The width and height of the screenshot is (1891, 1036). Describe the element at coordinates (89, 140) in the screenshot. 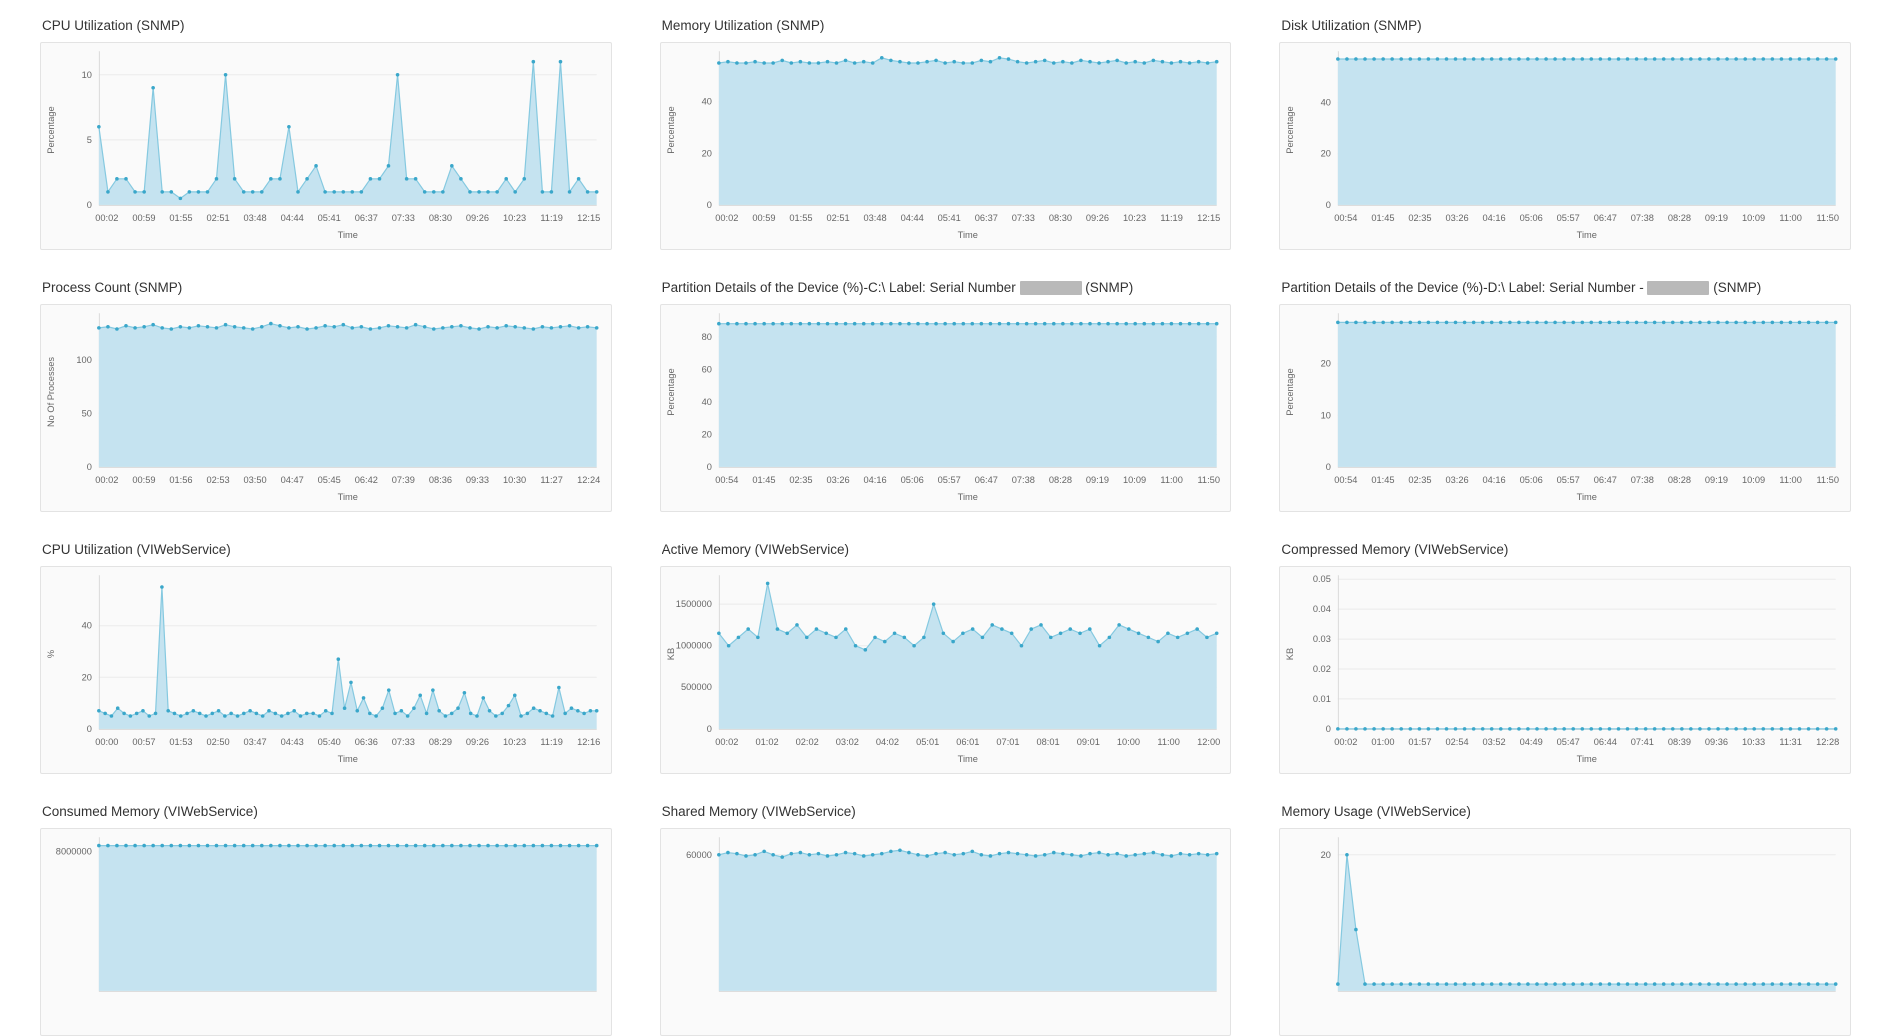

I see `svg-text: 5` at that location.